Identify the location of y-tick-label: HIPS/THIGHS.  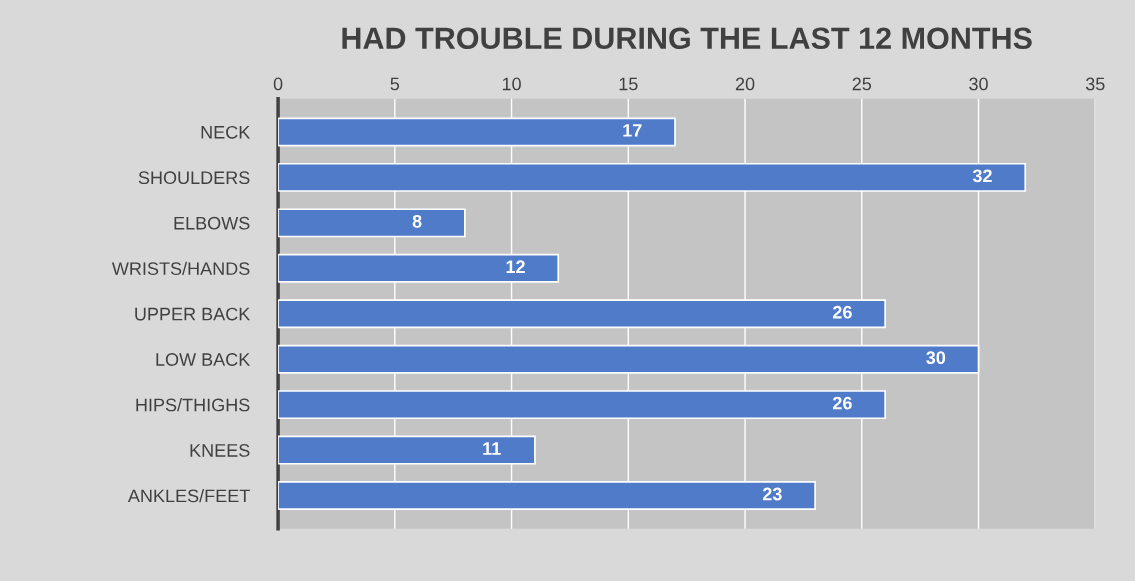
(193, 405).